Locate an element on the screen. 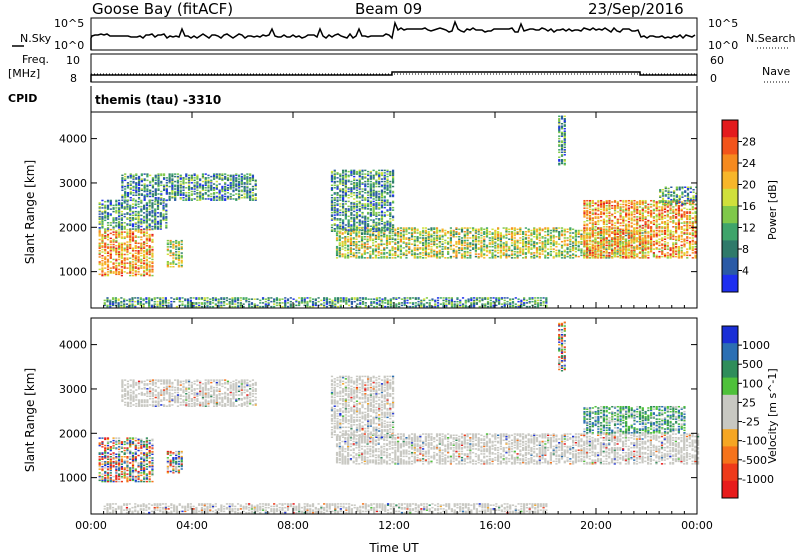  cpid-label: CPID is located at coordinates (22, 98).